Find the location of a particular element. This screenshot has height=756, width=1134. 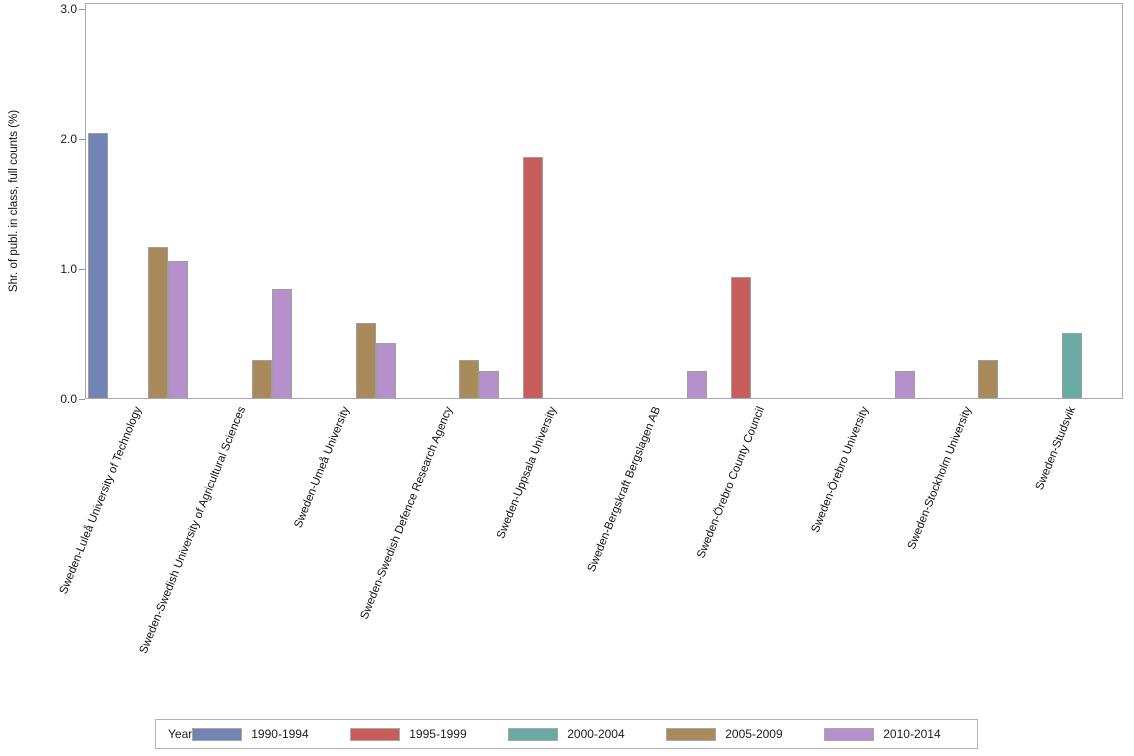

legend-entry: 1995-1999 is located at coordinates (429, 734).